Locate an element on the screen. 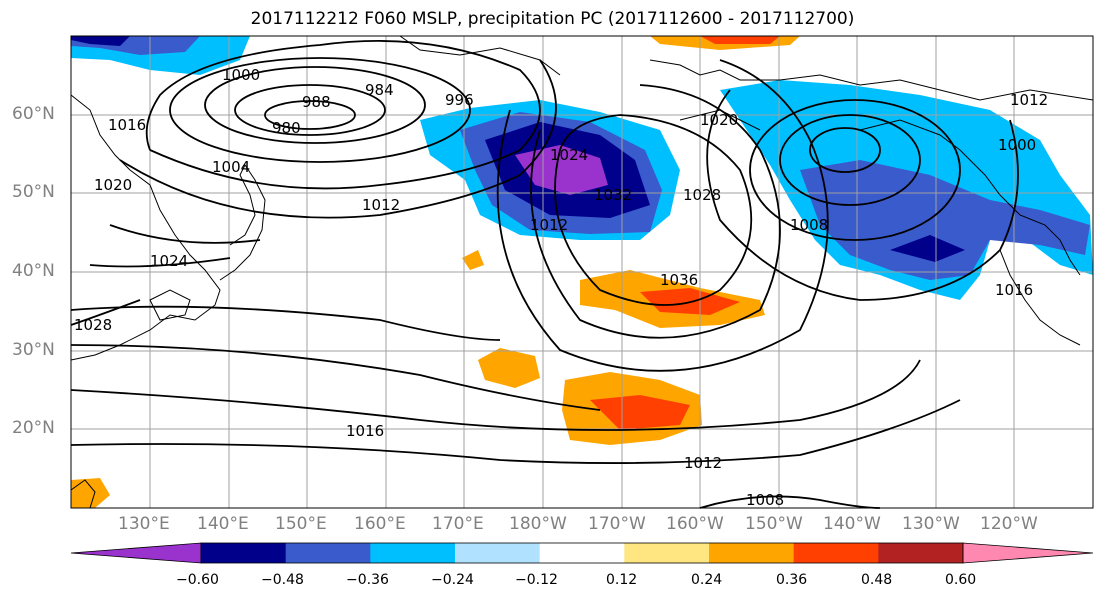  lat-label: 40°N is located at coordinates (33, 271).